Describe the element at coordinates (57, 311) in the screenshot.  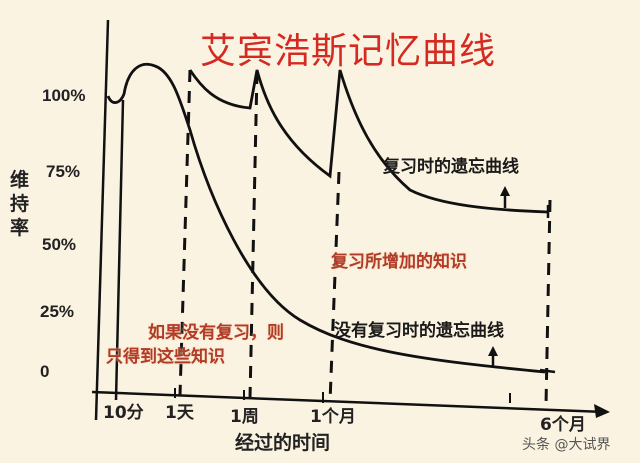
I see `y-tick-25: 25%` at that location.